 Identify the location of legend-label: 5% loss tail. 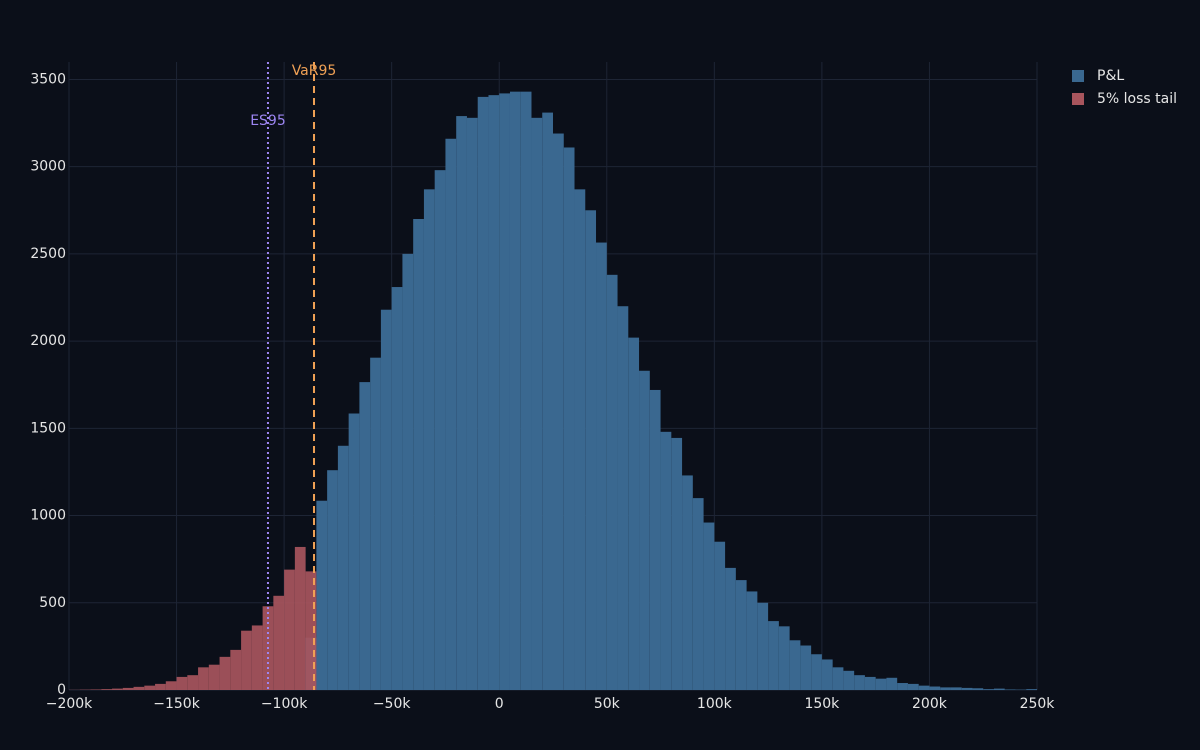
(1137, 99).